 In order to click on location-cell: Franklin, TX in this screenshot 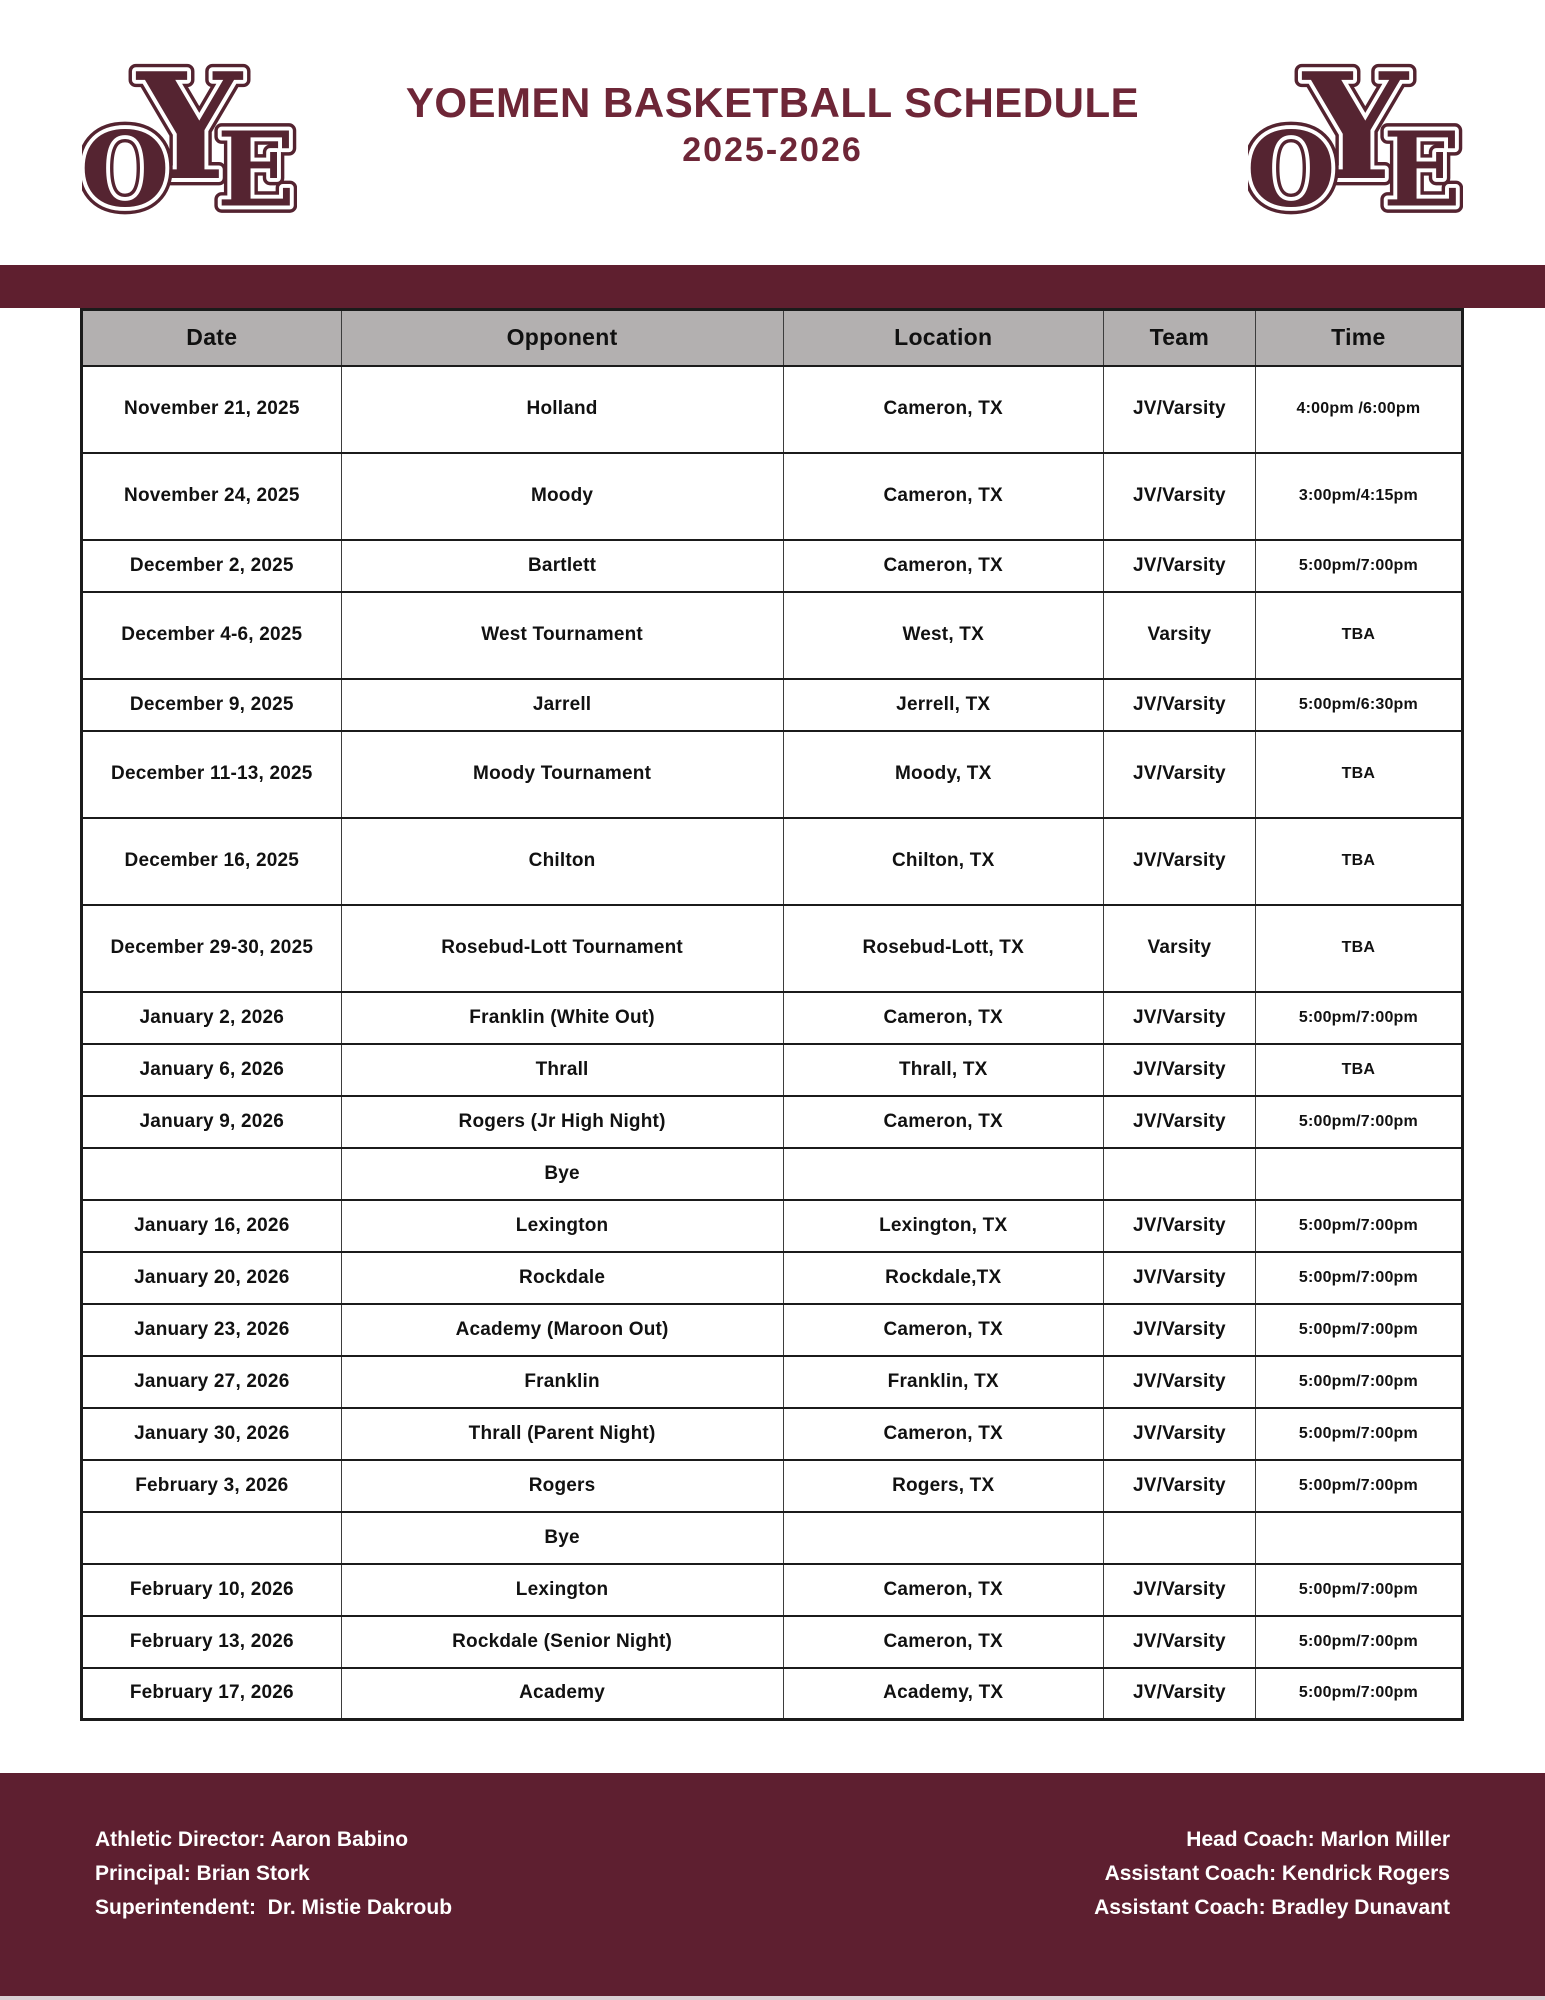, I will do `click(943, 1381)`.